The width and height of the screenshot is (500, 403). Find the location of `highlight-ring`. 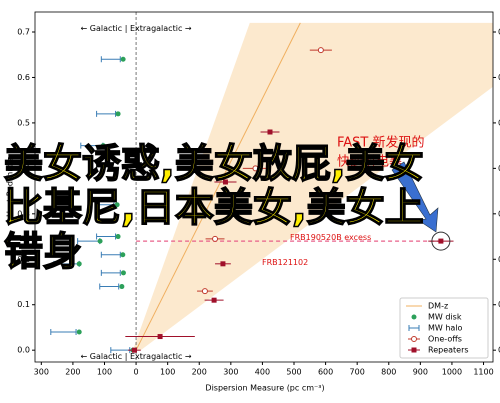

highlight-ring is located at coordinates (441, 241).